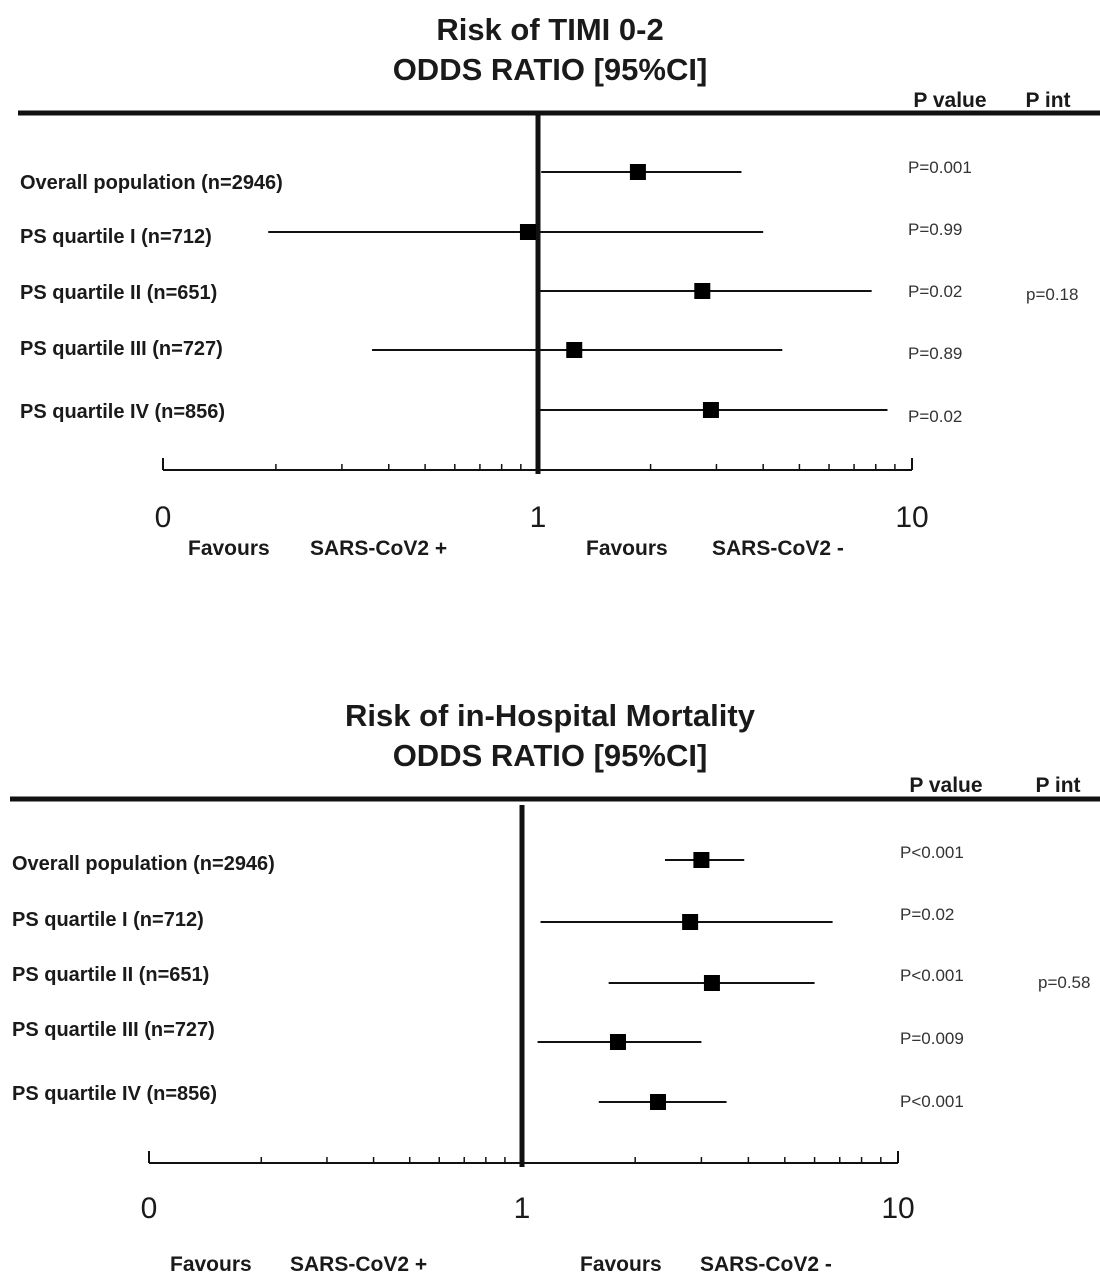  What do you see at coordinates (1052, 294) in the screenshot?
I see `p-int-value: p=0.18` at bounding box center [1052, 294].